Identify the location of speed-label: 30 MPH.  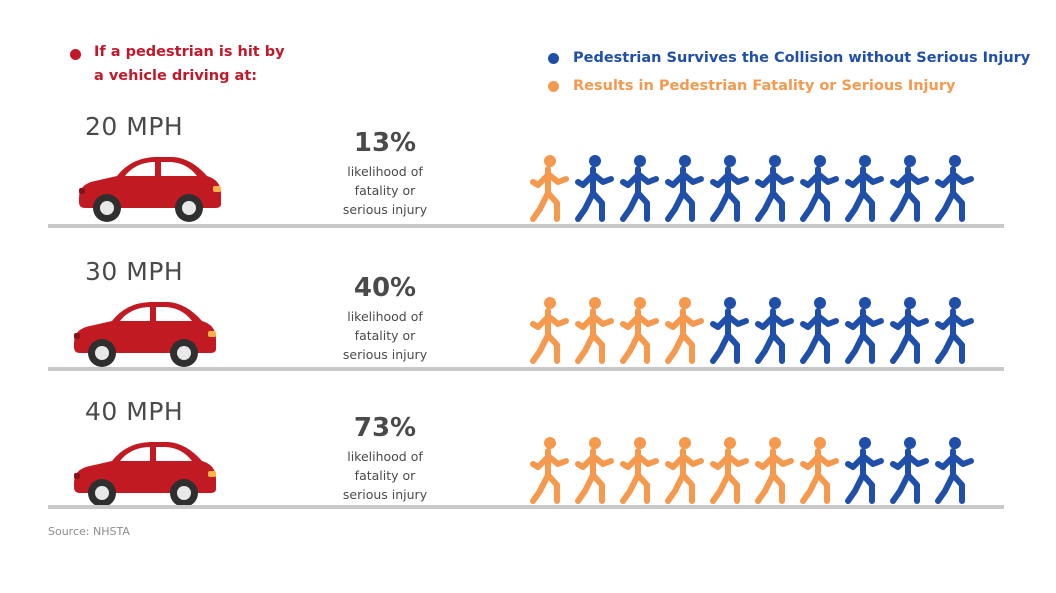
(134, 271).